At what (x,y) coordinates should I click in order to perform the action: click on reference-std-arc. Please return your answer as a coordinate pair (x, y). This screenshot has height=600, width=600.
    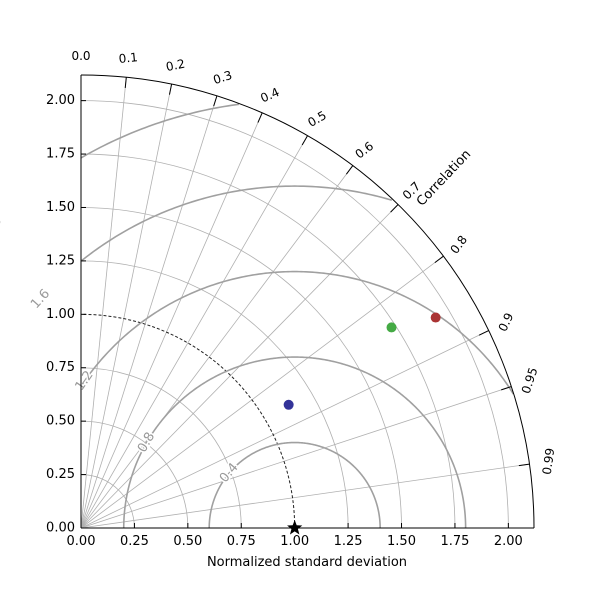
    Looking at the image, I should click on (188, 421).